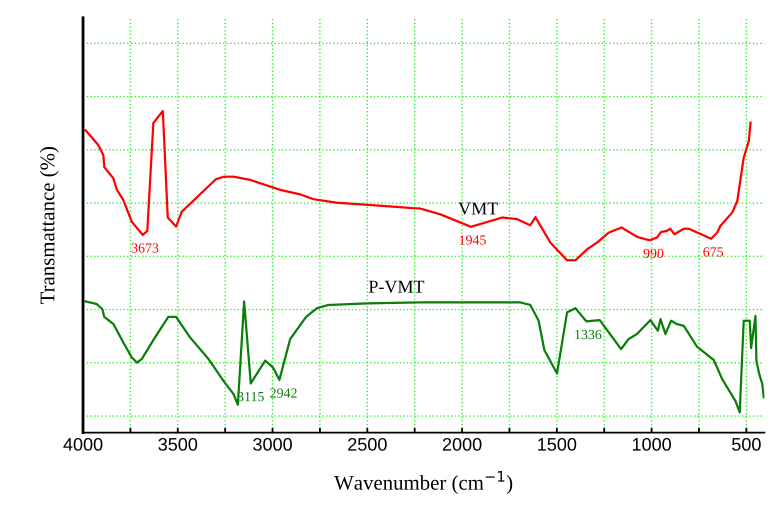 This screenshot has width=776, height=509. What do you see at coordinates (588, 335) in the screenshot?
I see `annotation: 1336` at bounding box center [588, 335].